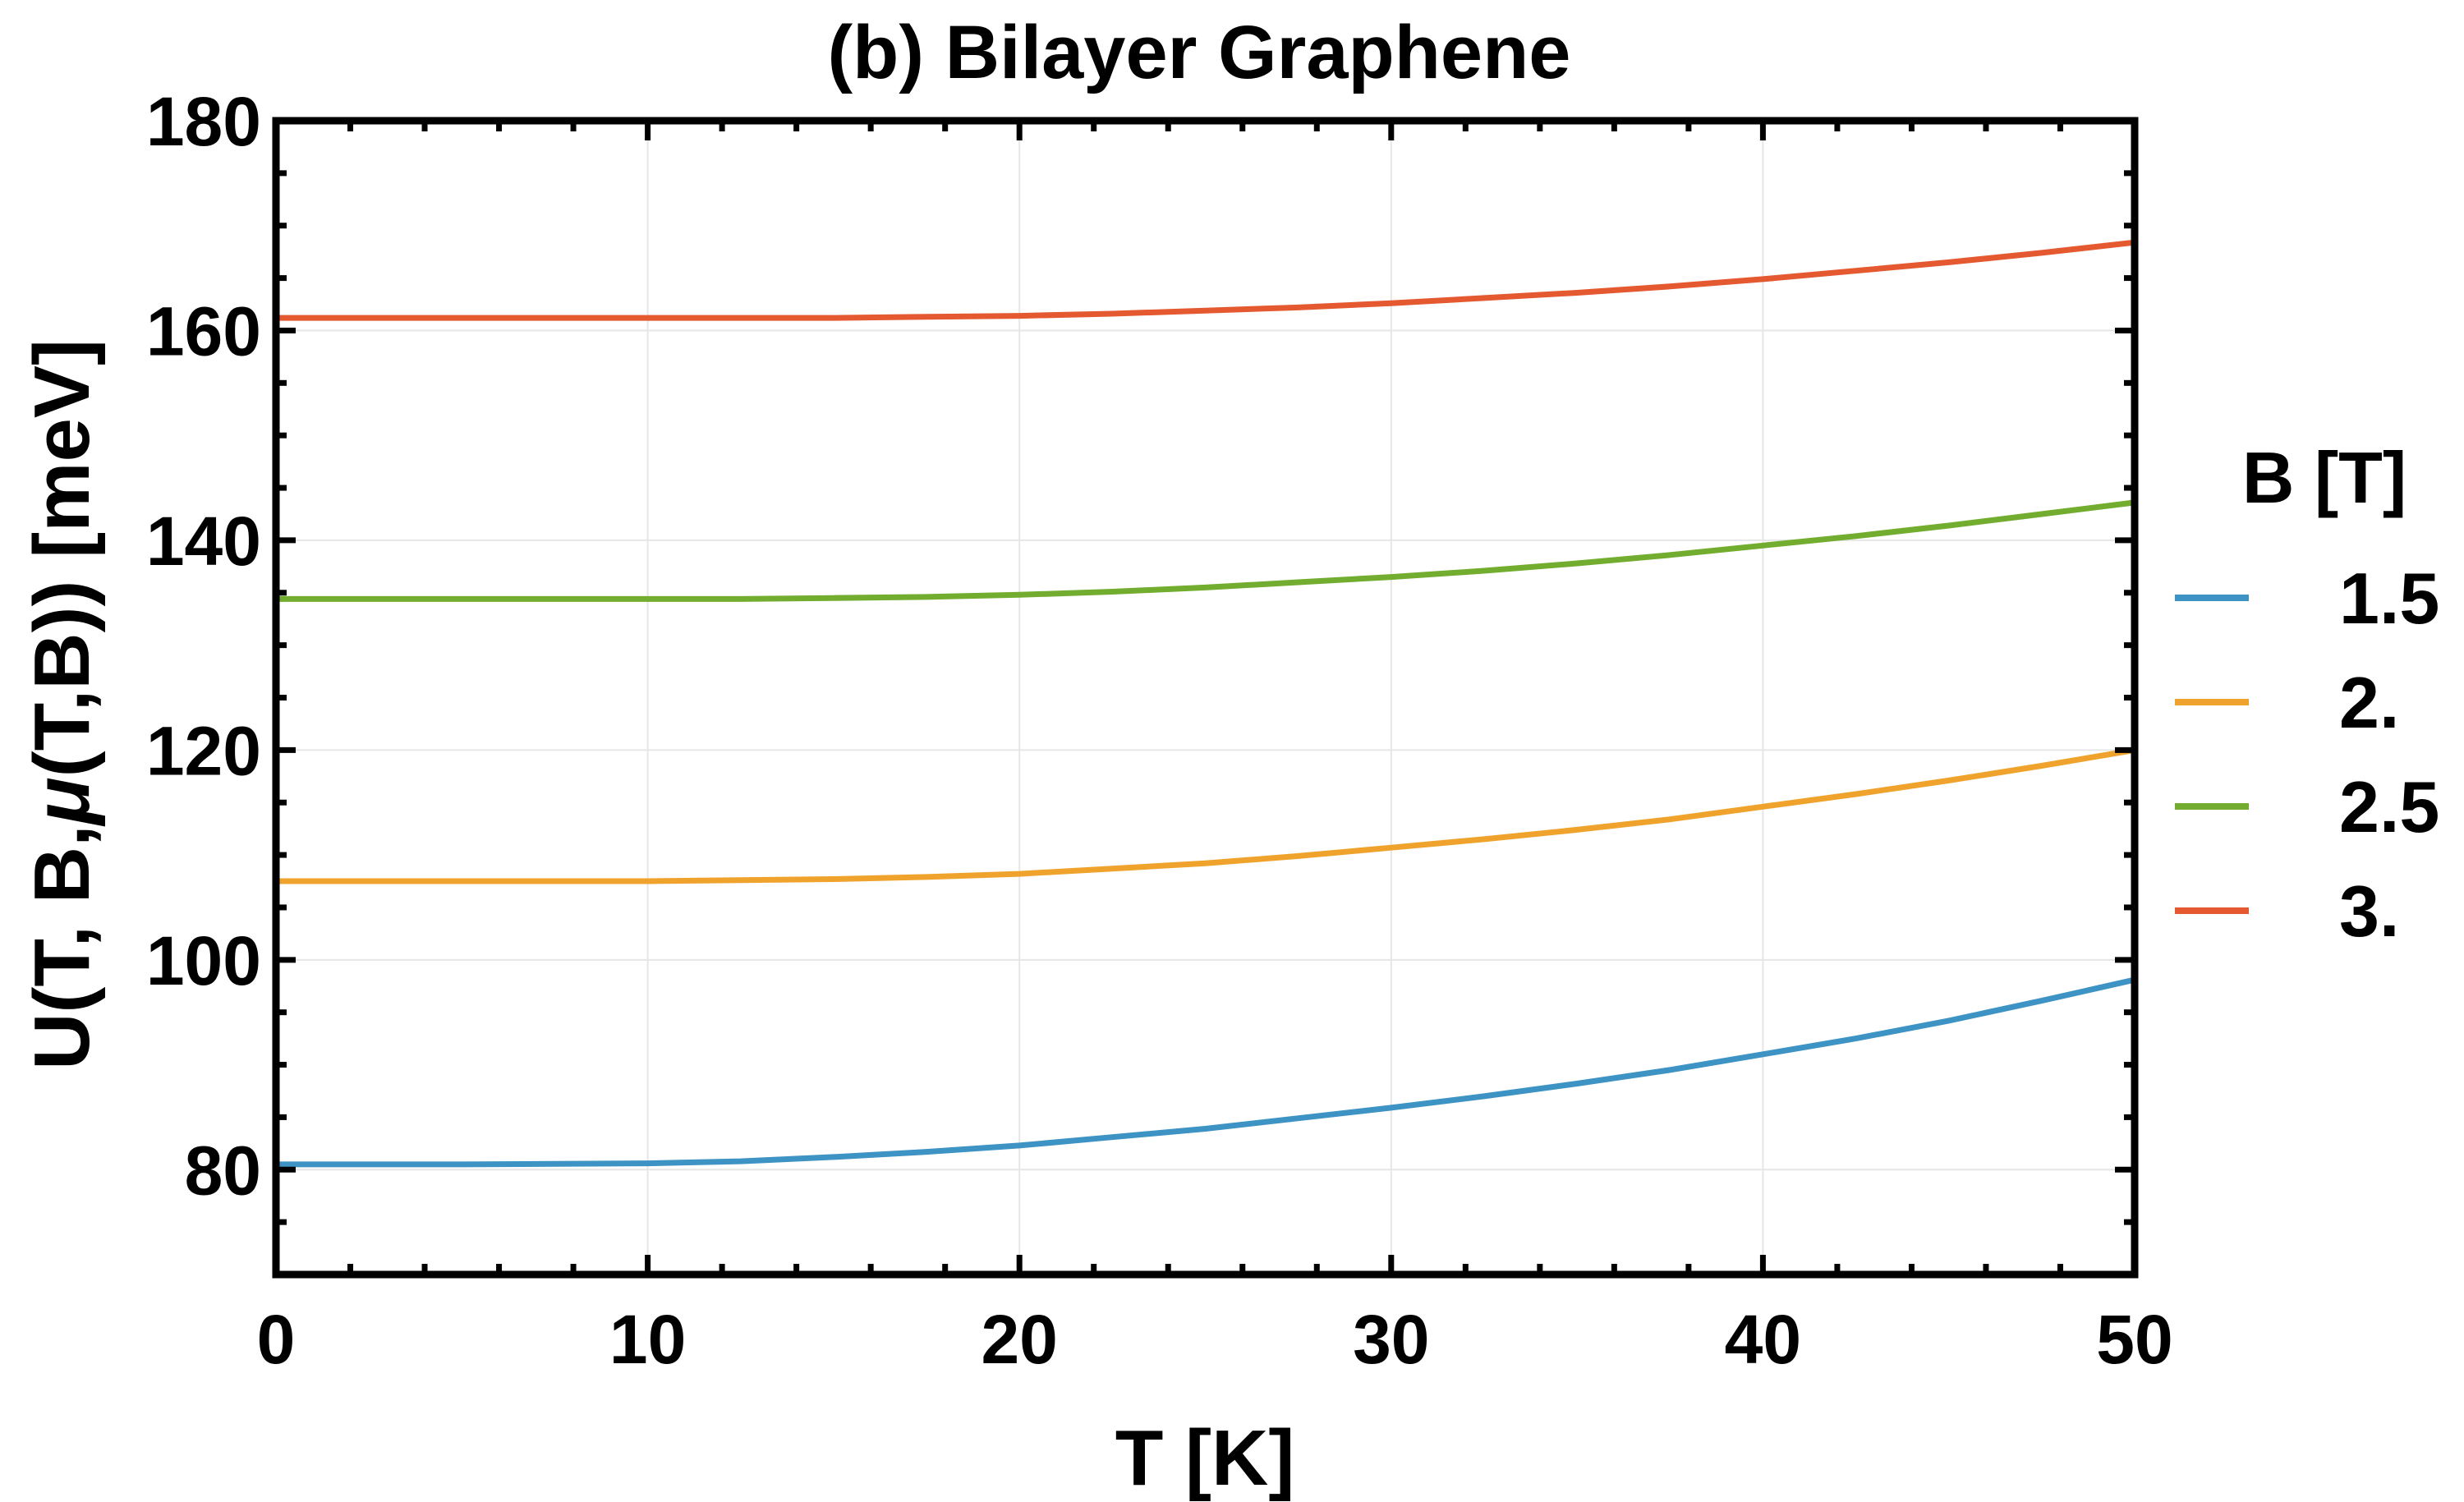 The height and width of the screenshot is (1502, 2464). Describe the element at coordinates (2389, 598) in the screenshot. I see `legend-label: 1.5` at that location.